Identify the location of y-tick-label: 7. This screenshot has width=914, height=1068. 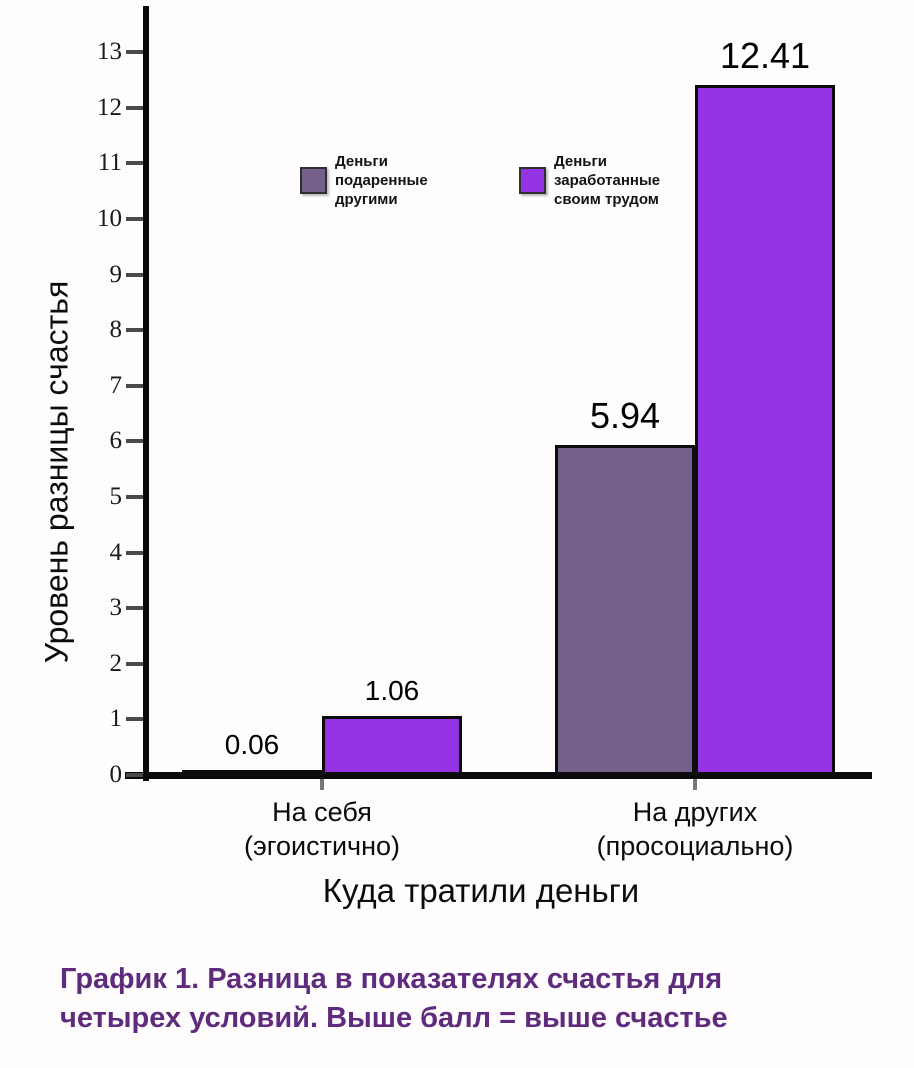
(116, 385).